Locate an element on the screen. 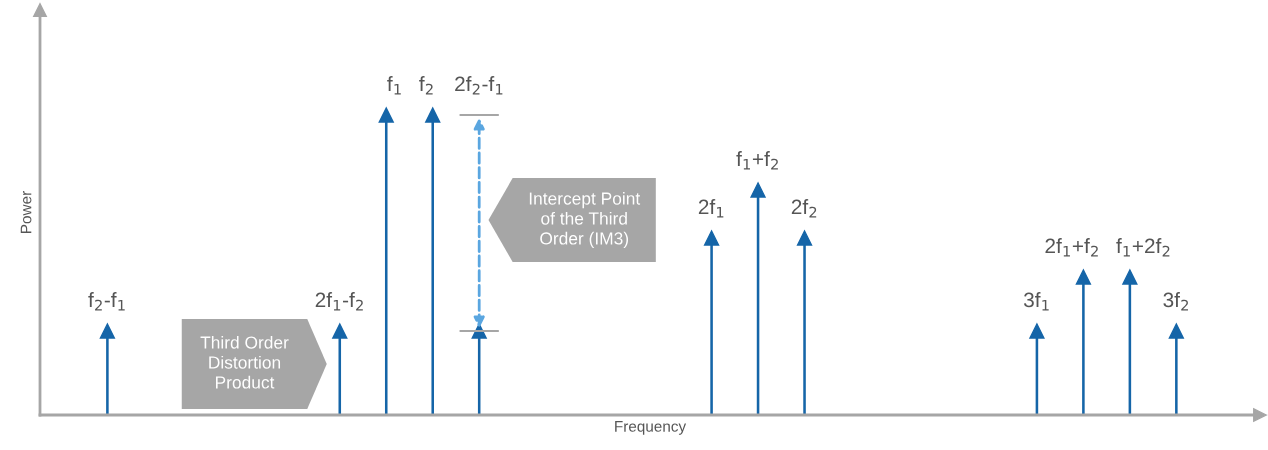 The width and height of the screenshot is (1268, 450). x-tick-label: 2f$_{2}$-f$_{1}$ is located at coordinates (479, 85).